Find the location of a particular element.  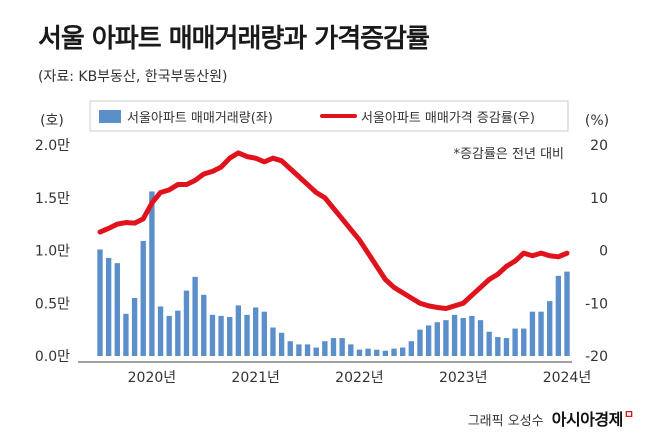

brand-logo: 아시아경제 is located at coordinates (587, 419).